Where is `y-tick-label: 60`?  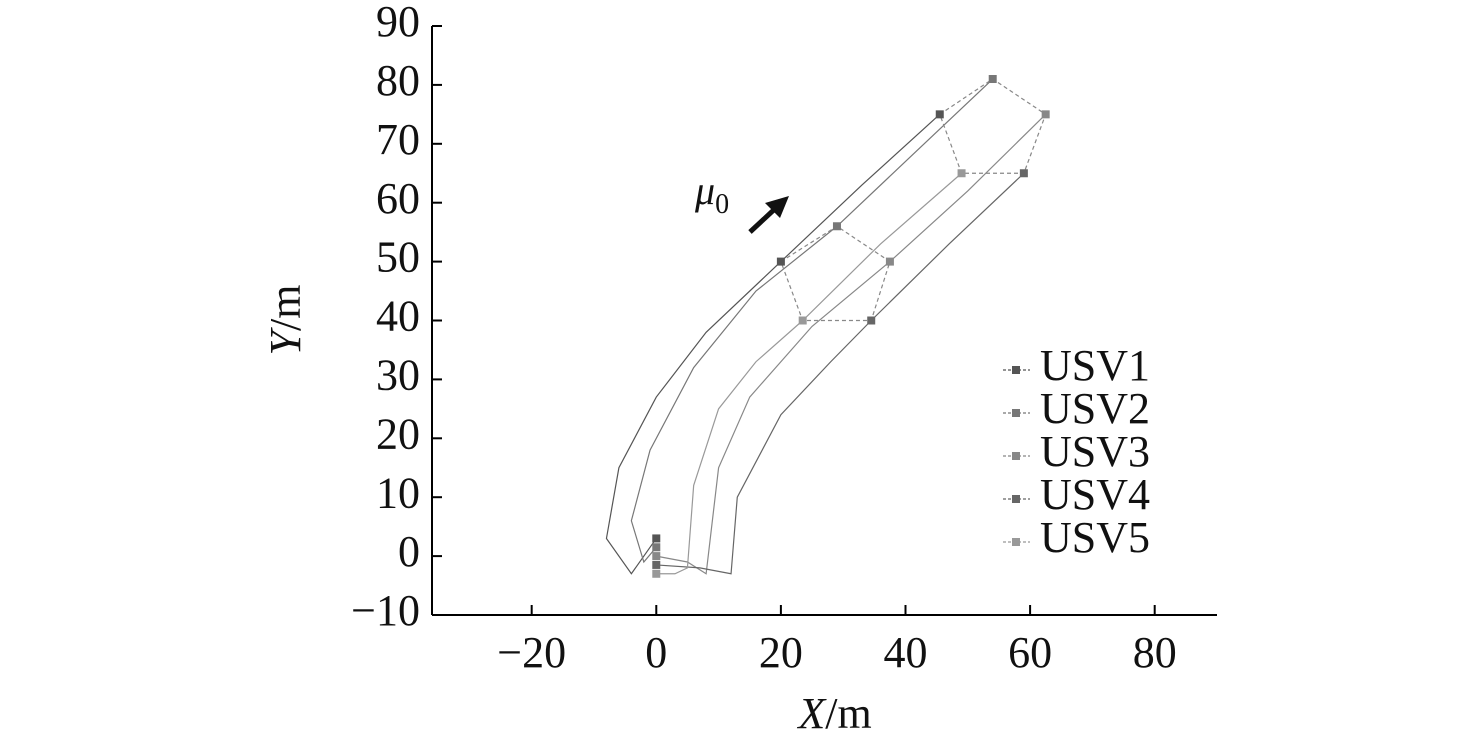
y-tick-label: 60 is located at coordinates (398, 198).